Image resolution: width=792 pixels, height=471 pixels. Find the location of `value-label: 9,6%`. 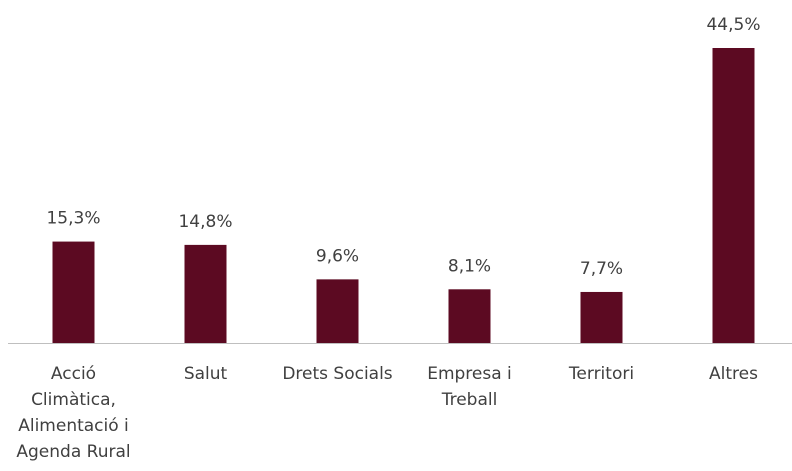

value-label: 9,6% is located at coordinates (337, 256).